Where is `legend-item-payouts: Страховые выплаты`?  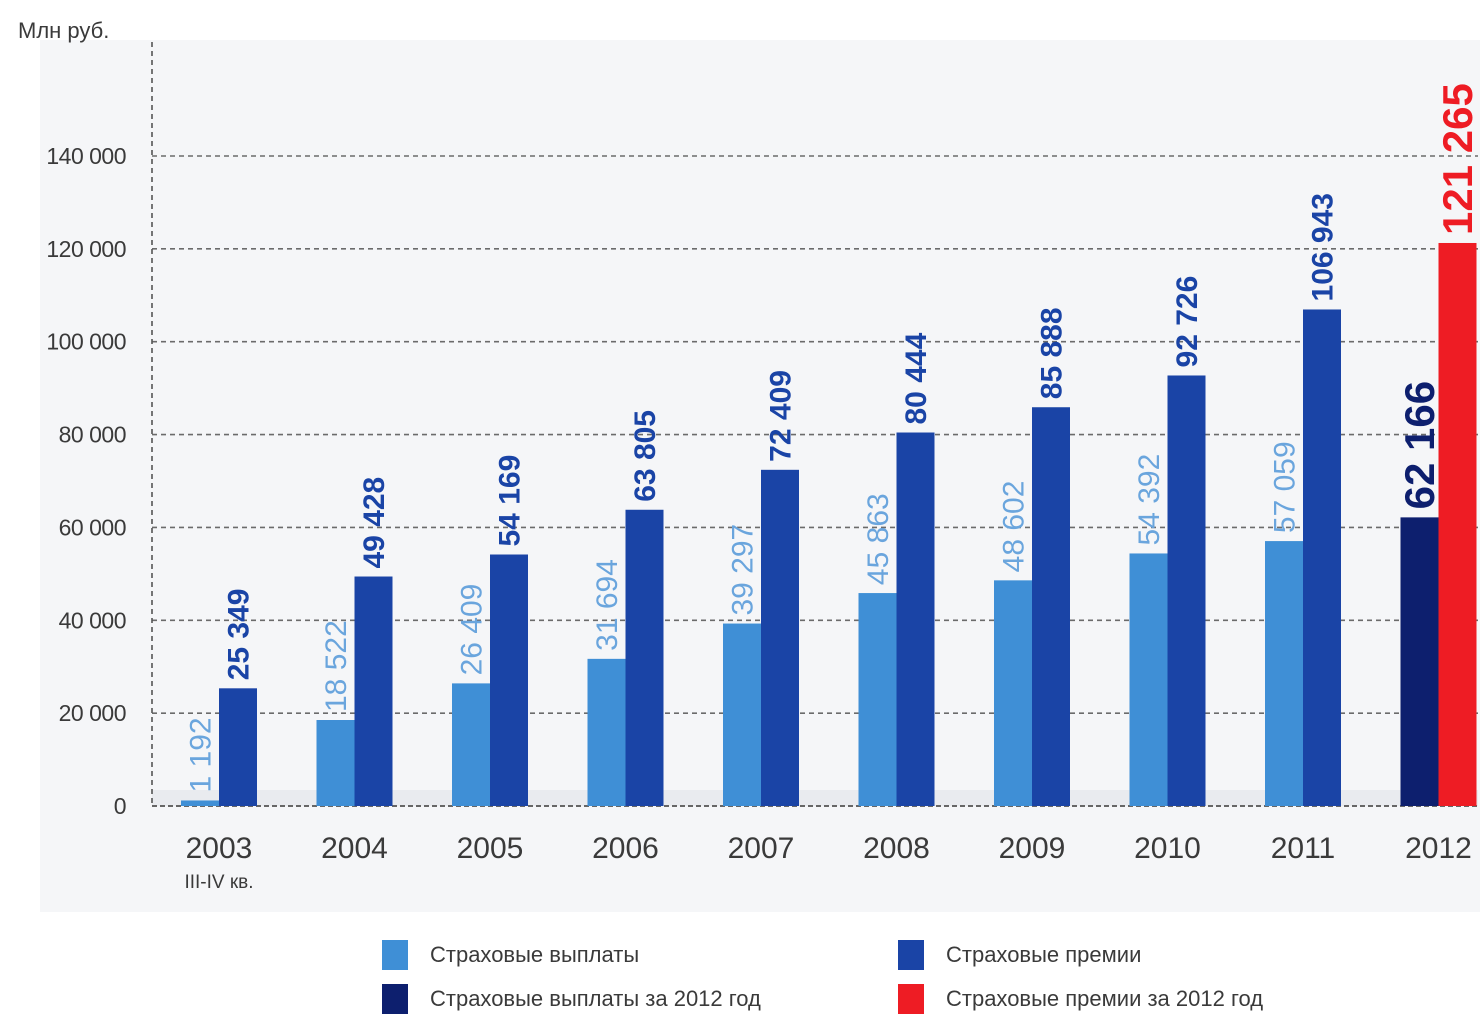 legend-item-payouts: Страховые выплаты is located at coordinates (510, 955).